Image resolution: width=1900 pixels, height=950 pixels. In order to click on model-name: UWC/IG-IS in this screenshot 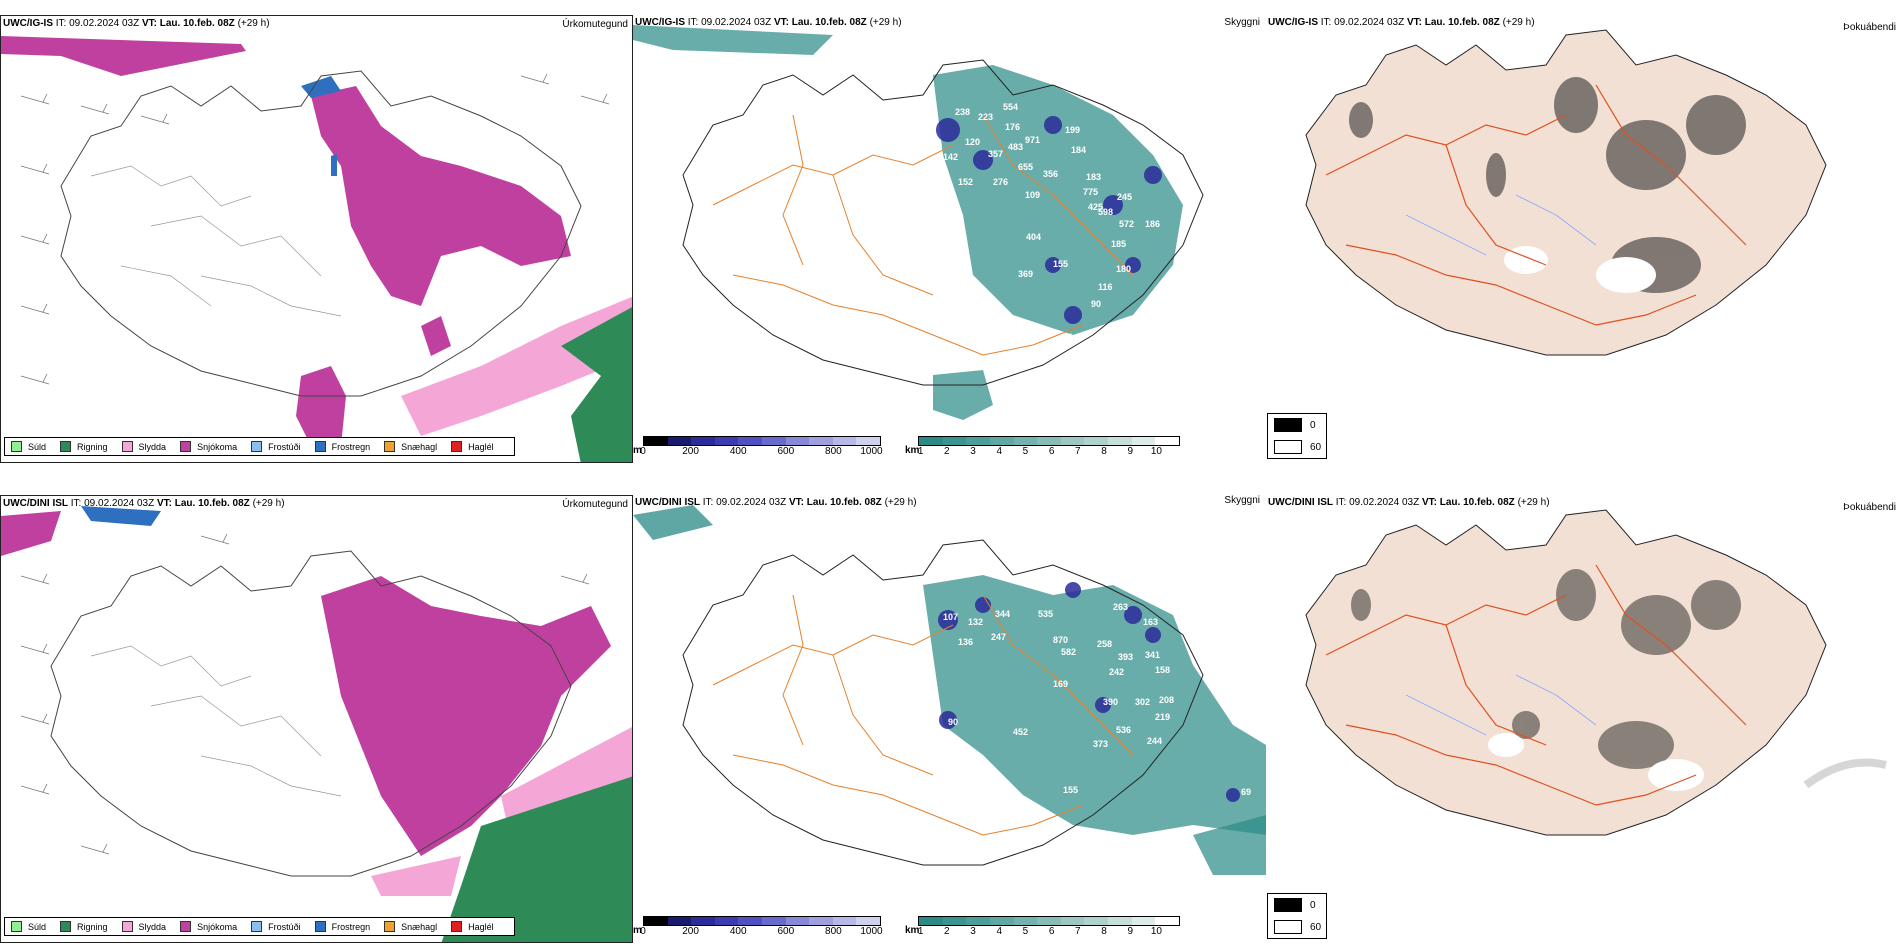, I will do `click(28, 23)`.